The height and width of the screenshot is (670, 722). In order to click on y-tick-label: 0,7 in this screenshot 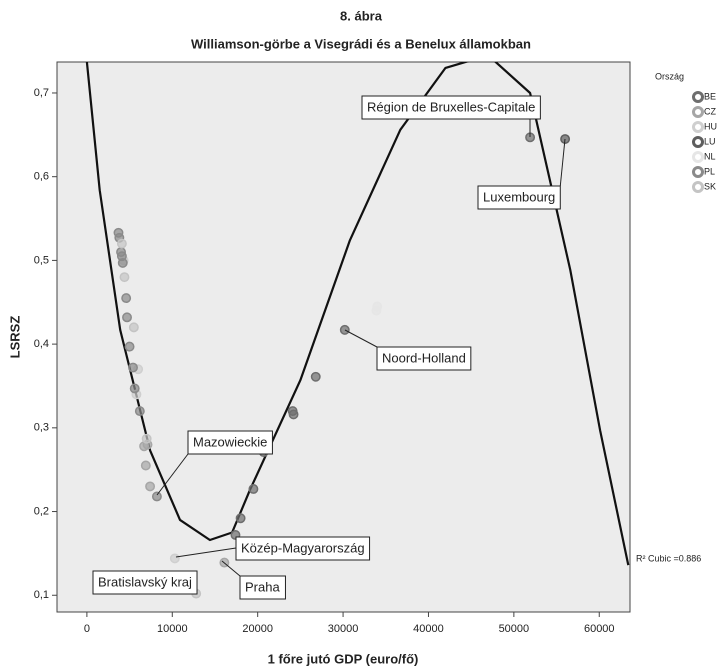, I will do `click(41, 93)`.